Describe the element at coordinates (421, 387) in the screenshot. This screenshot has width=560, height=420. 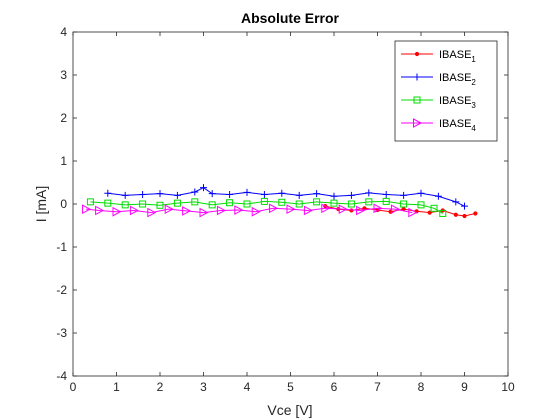
I see `x-tick-label: 8` at that location.